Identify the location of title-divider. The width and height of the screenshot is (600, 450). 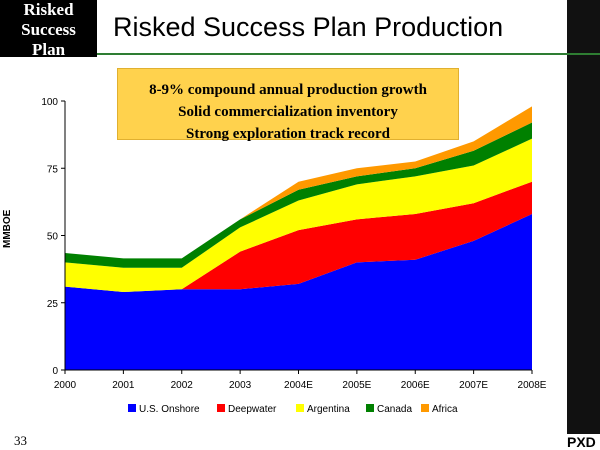
(332, 54).